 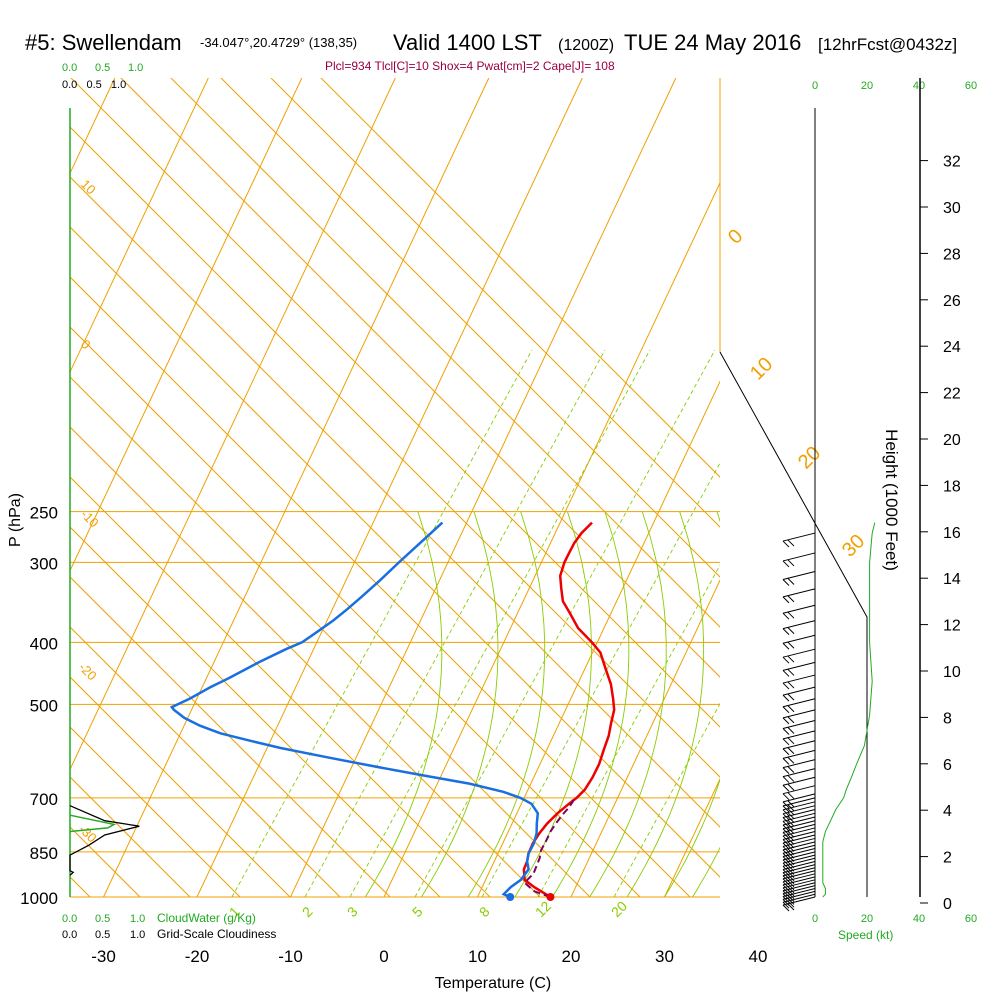 I want to click on mixing-ratio-label: 2, so click(x=307, y=911).